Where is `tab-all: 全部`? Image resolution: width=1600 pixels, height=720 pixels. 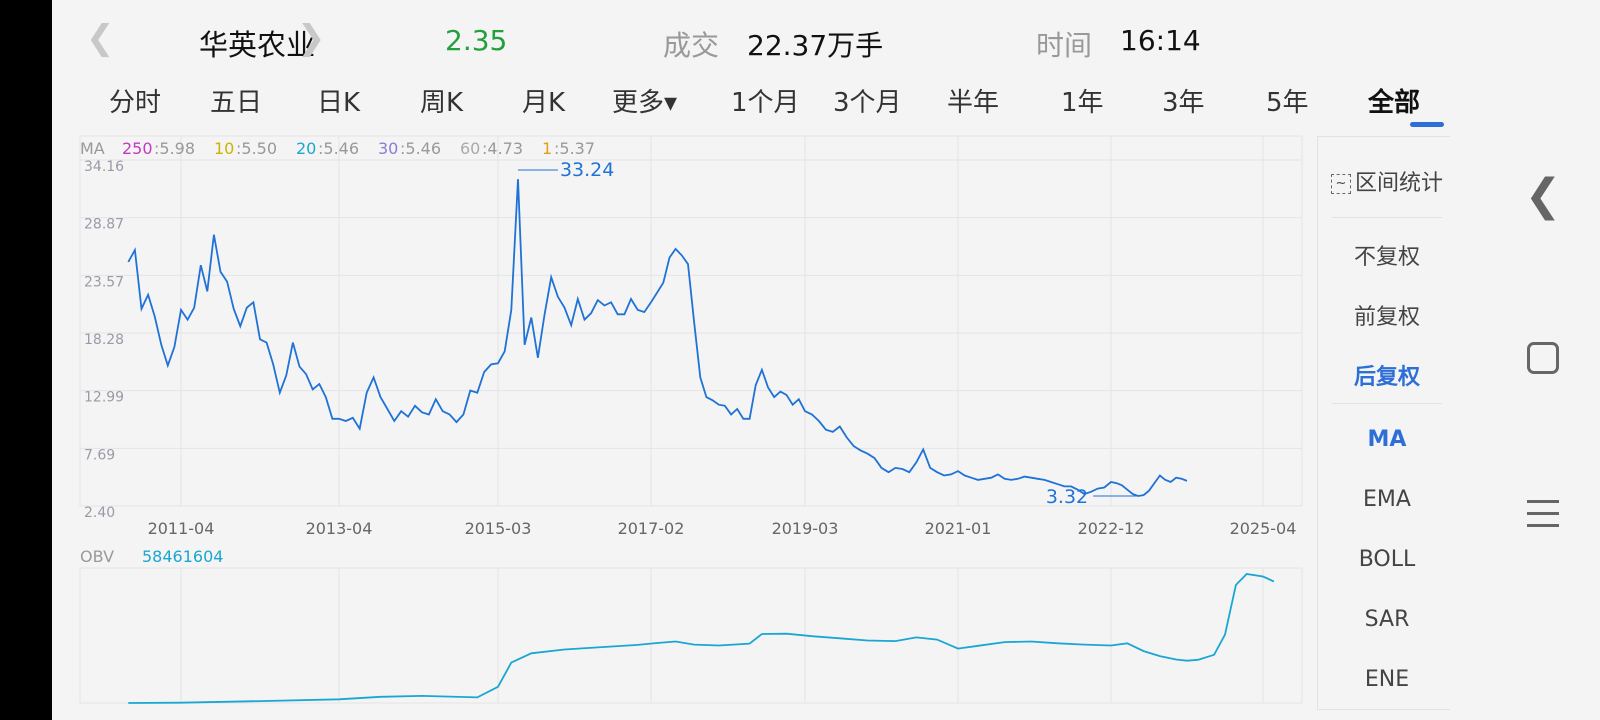
tab-all: 全部 is located at coordinates (1394, 103).